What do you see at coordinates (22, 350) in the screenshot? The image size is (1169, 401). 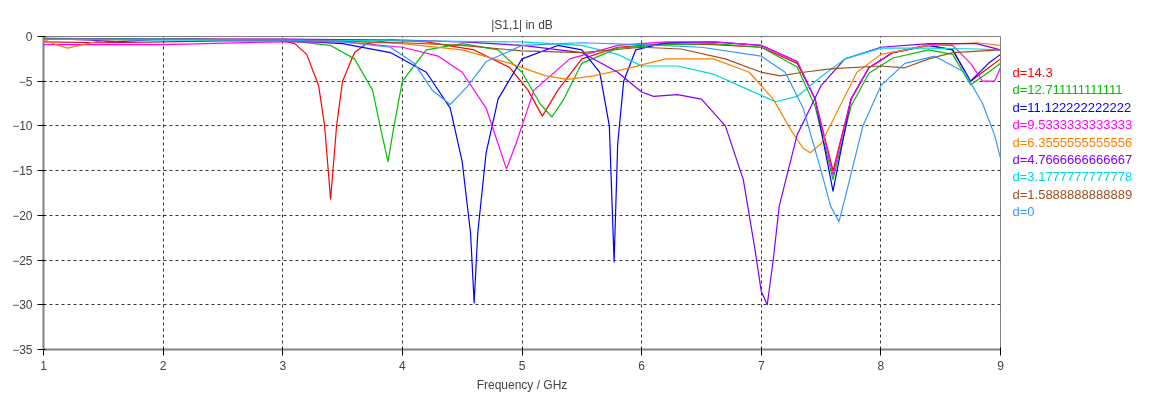 I see `y-tick-label: −35` at bounding box center [22, 350].